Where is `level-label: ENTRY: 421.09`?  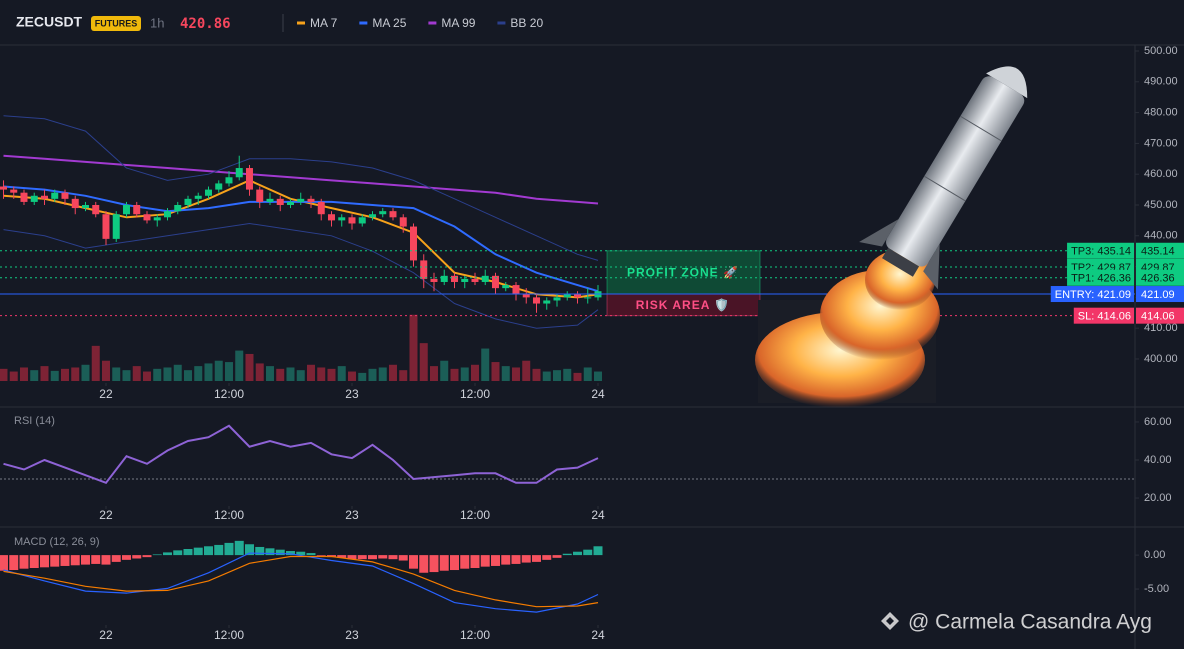
level-label: ENTRY: 421.09 is located at coordinates (1093, 295).